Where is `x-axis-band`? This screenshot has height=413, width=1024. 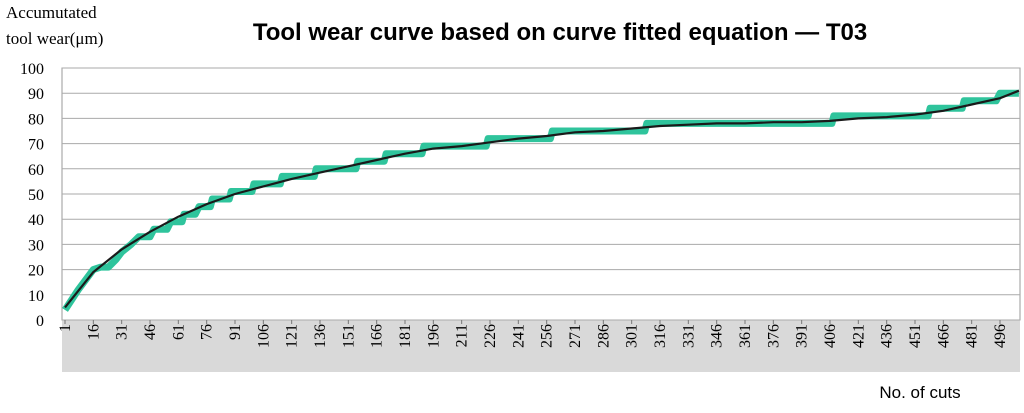 x-axis-band is located at coordinates (541, 346).